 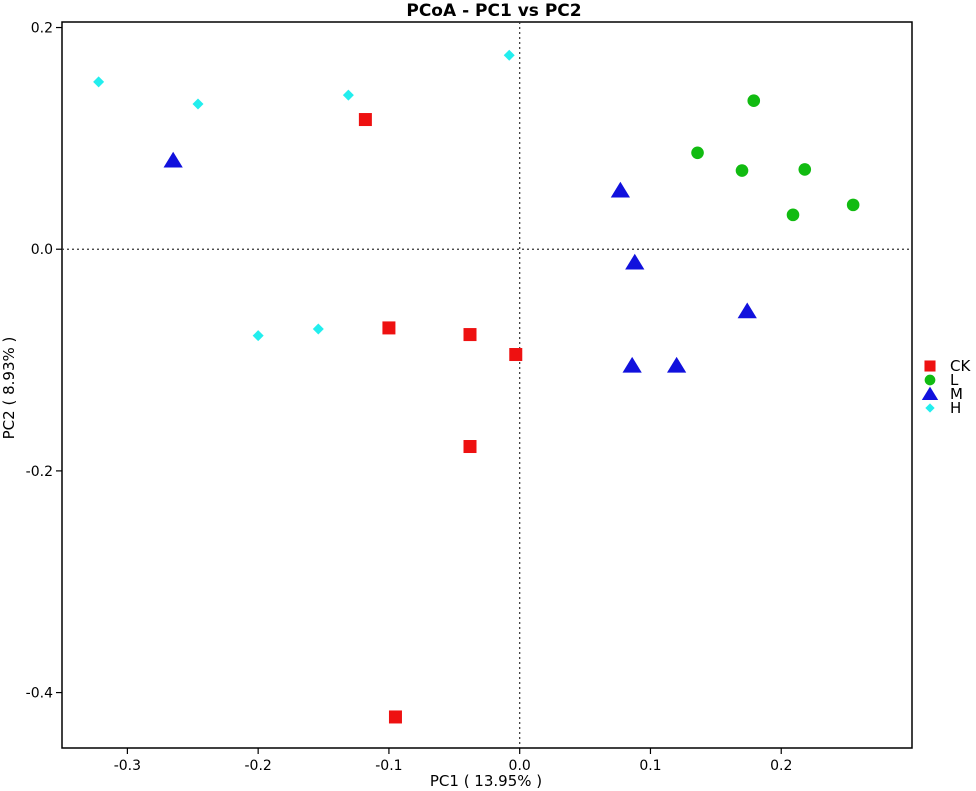 What do you see at coordinates (42, 29) in the screenshot?
I see `y-tick-label: 0.2` at bounding box center [42, 29].